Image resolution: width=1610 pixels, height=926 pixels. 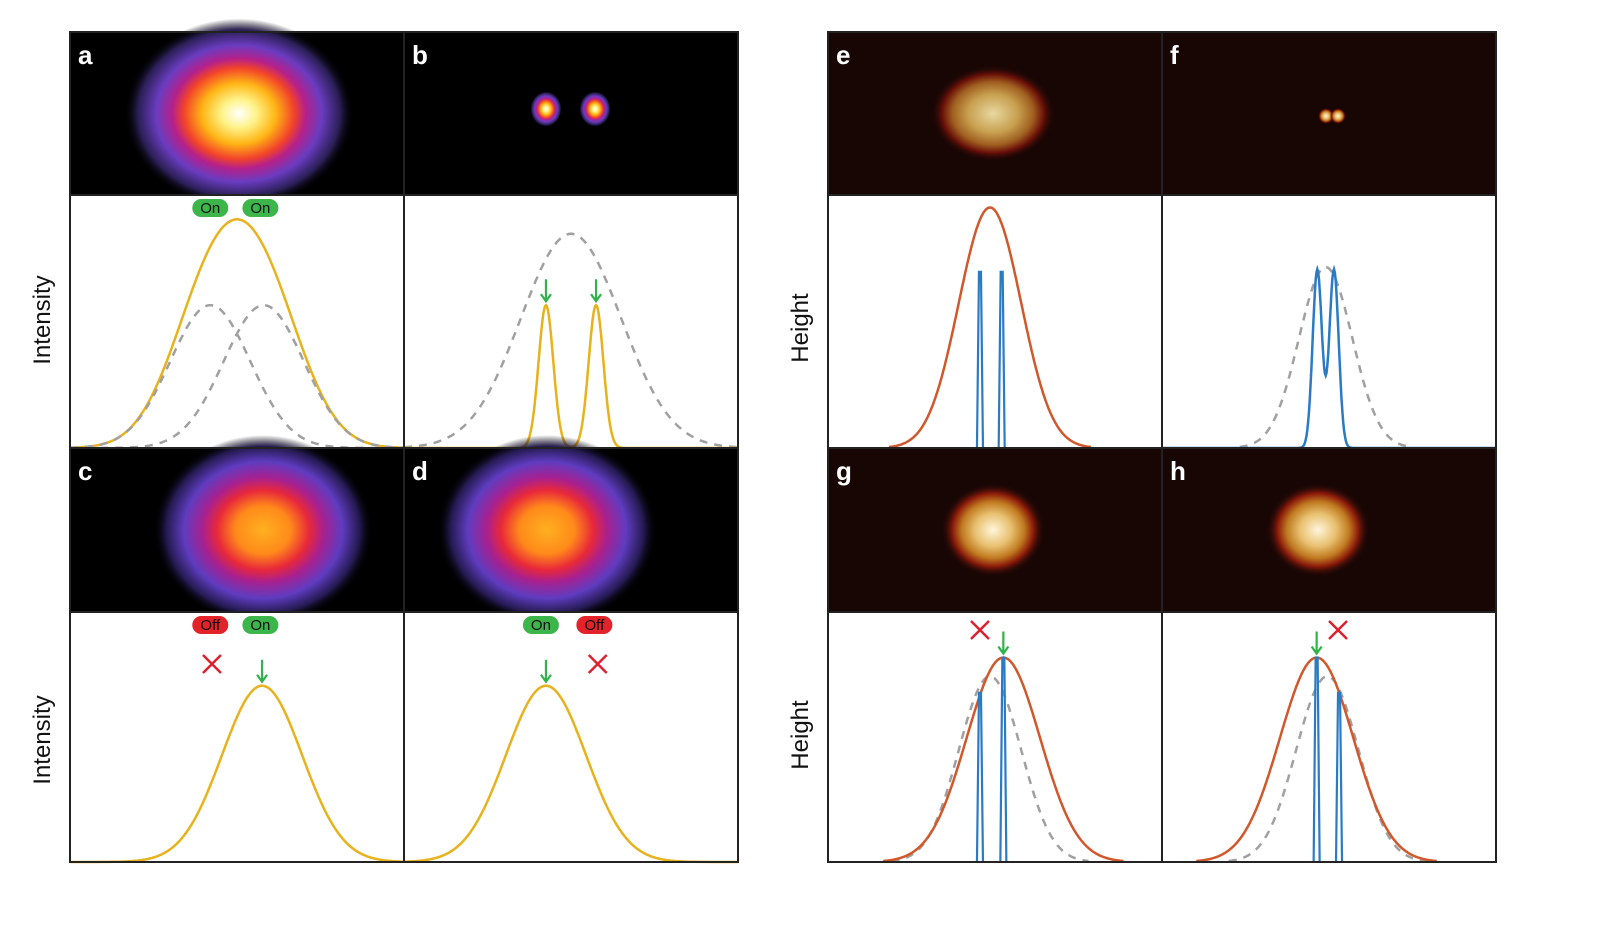 I want to click on panel-d: d On Off, so click(x=571, y=649).